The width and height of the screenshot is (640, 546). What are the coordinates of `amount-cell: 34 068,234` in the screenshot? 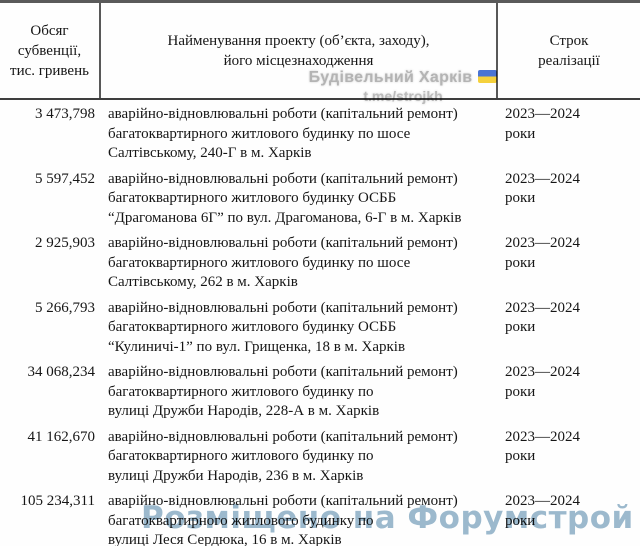 It's located at (61, 372).